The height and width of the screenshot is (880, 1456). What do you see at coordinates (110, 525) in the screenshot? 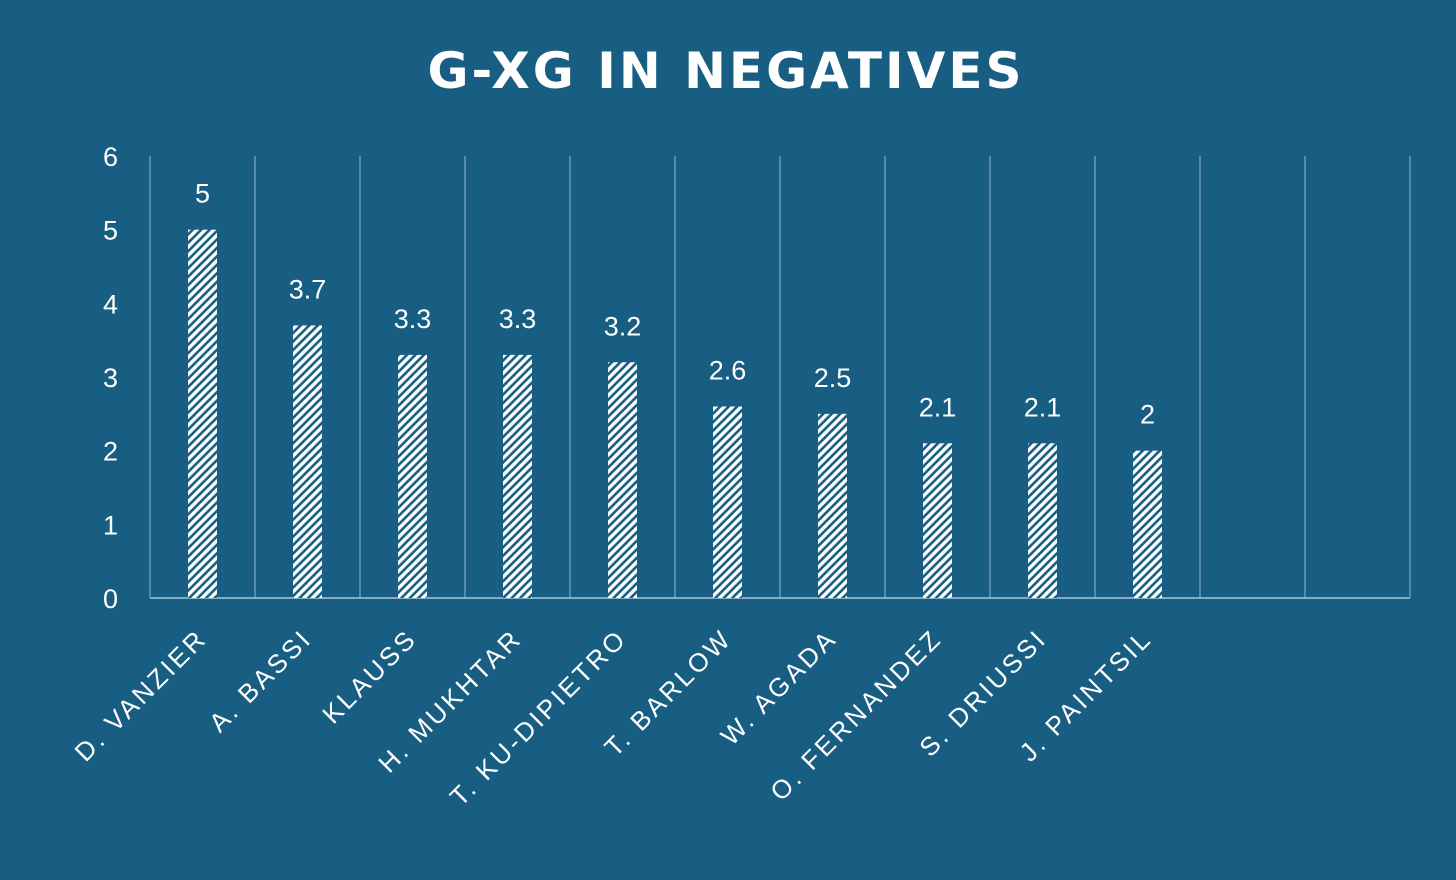
I see `y-tick-label: 1` at bounding box center [110, 525].